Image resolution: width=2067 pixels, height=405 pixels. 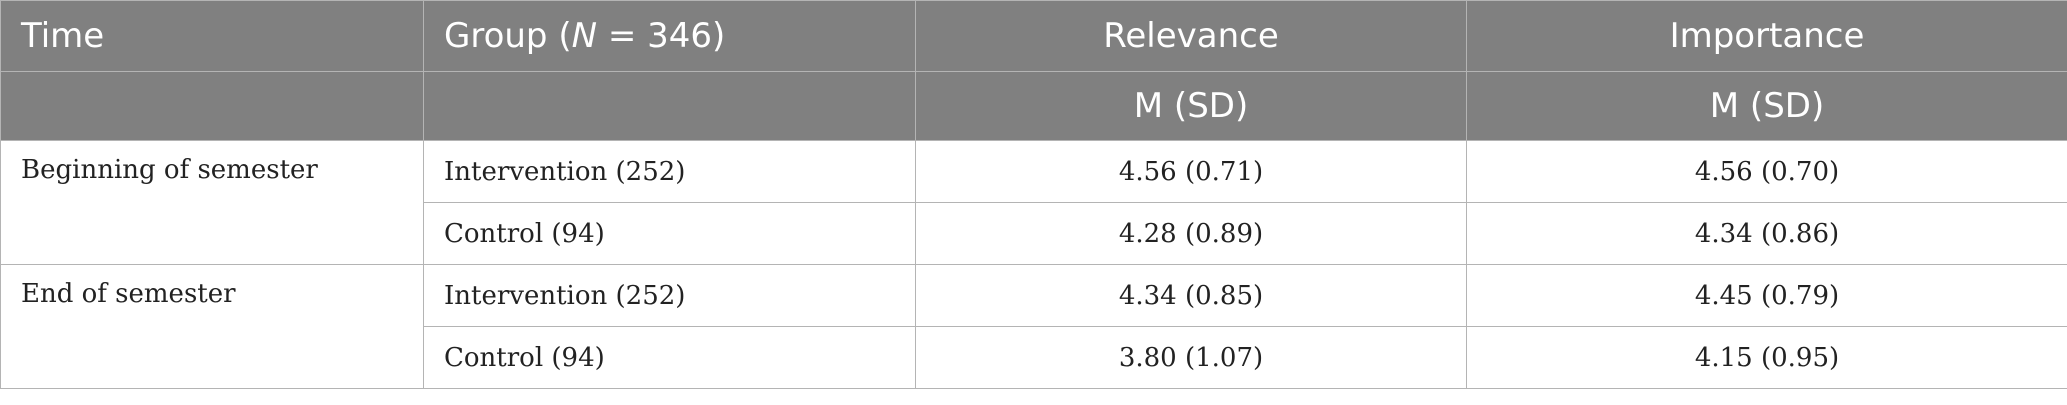 I want to click on header-time: Time, so click(x=212, y=36).